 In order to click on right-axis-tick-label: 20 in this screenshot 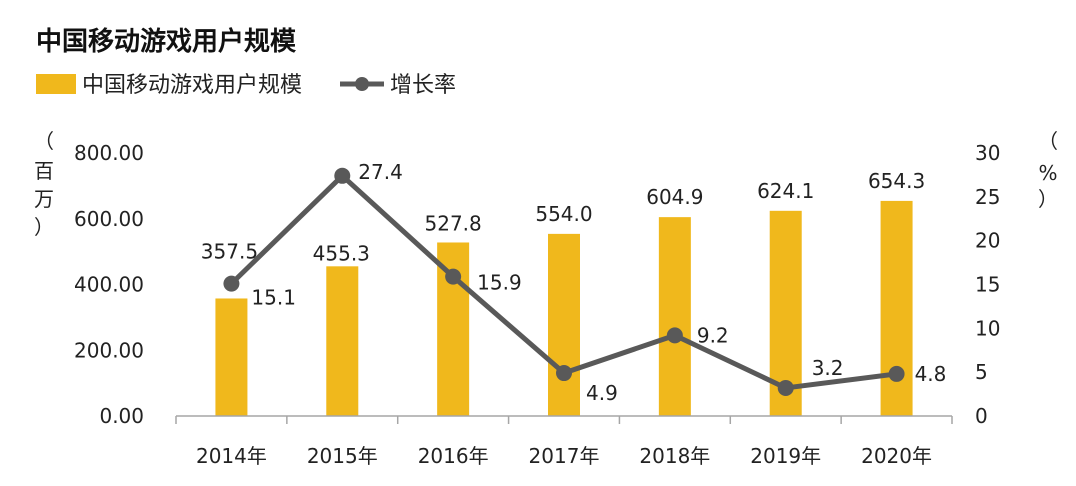, I will do `click(987, 241)`.